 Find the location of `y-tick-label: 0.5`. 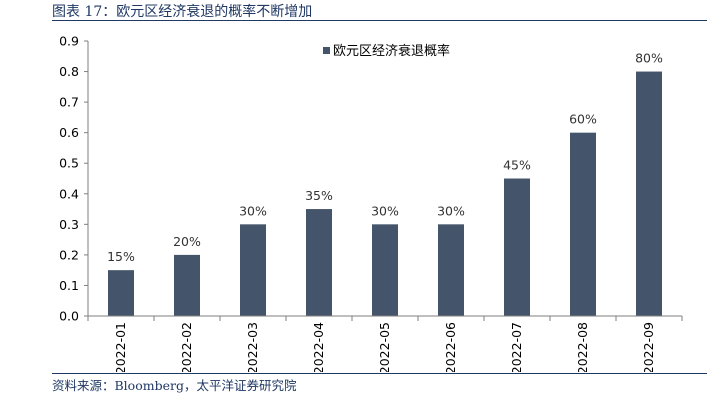

y-tick-label: 0.5 is located at coordinates (69, 163).